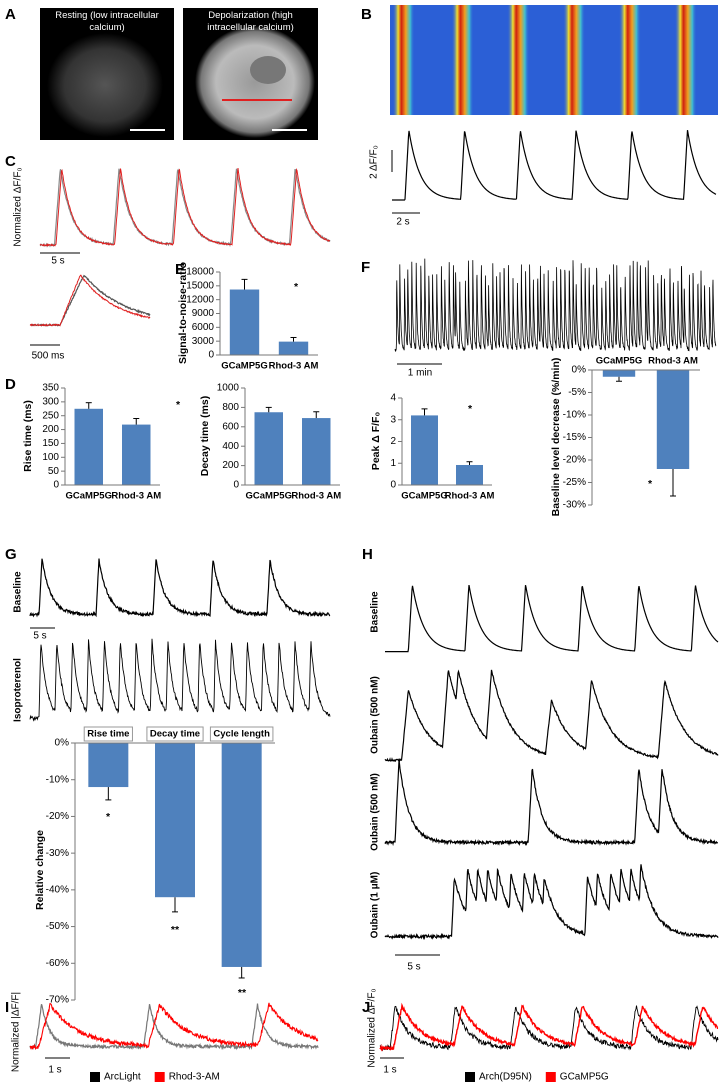 This screenshot has height=1083, width=723. What do you see at coordinates (230, 426) in the screenshot?
I see `y-tick-label: 600` at bounding box center [230, 426].